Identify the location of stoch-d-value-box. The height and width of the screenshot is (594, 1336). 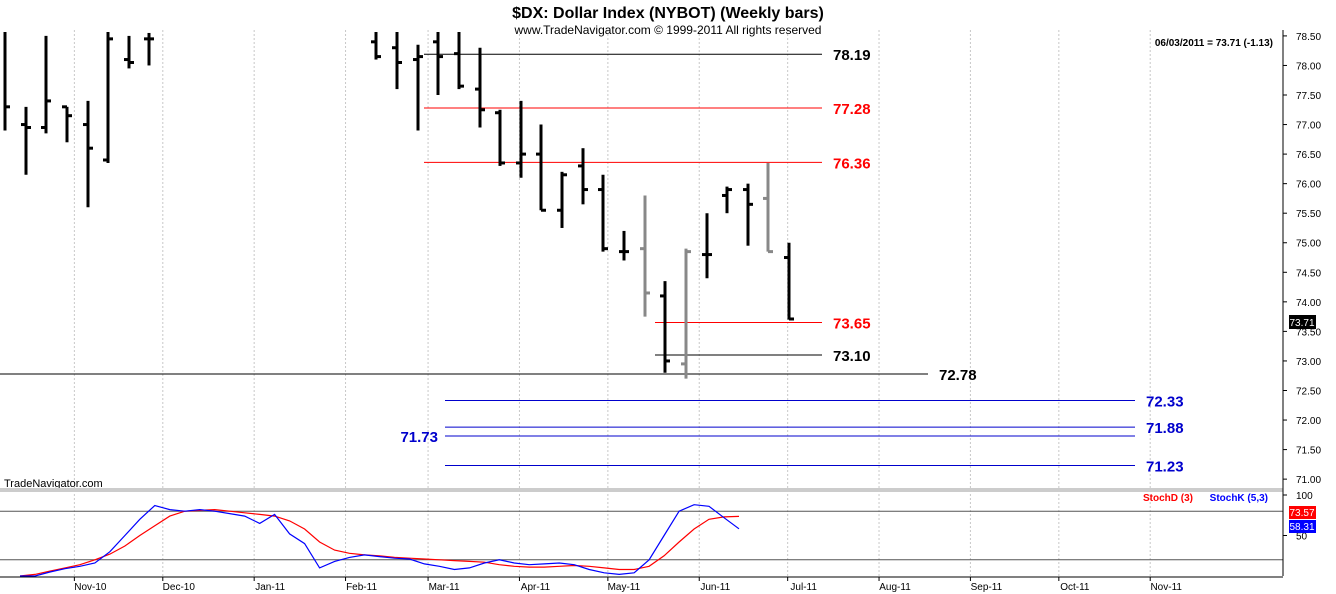
(1302, 512).